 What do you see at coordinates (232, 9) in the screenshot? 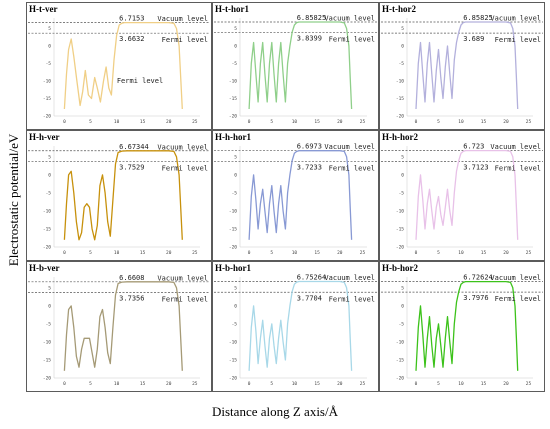
I see `panel-title: H-t-hor1` at bounding box center [232, 9].